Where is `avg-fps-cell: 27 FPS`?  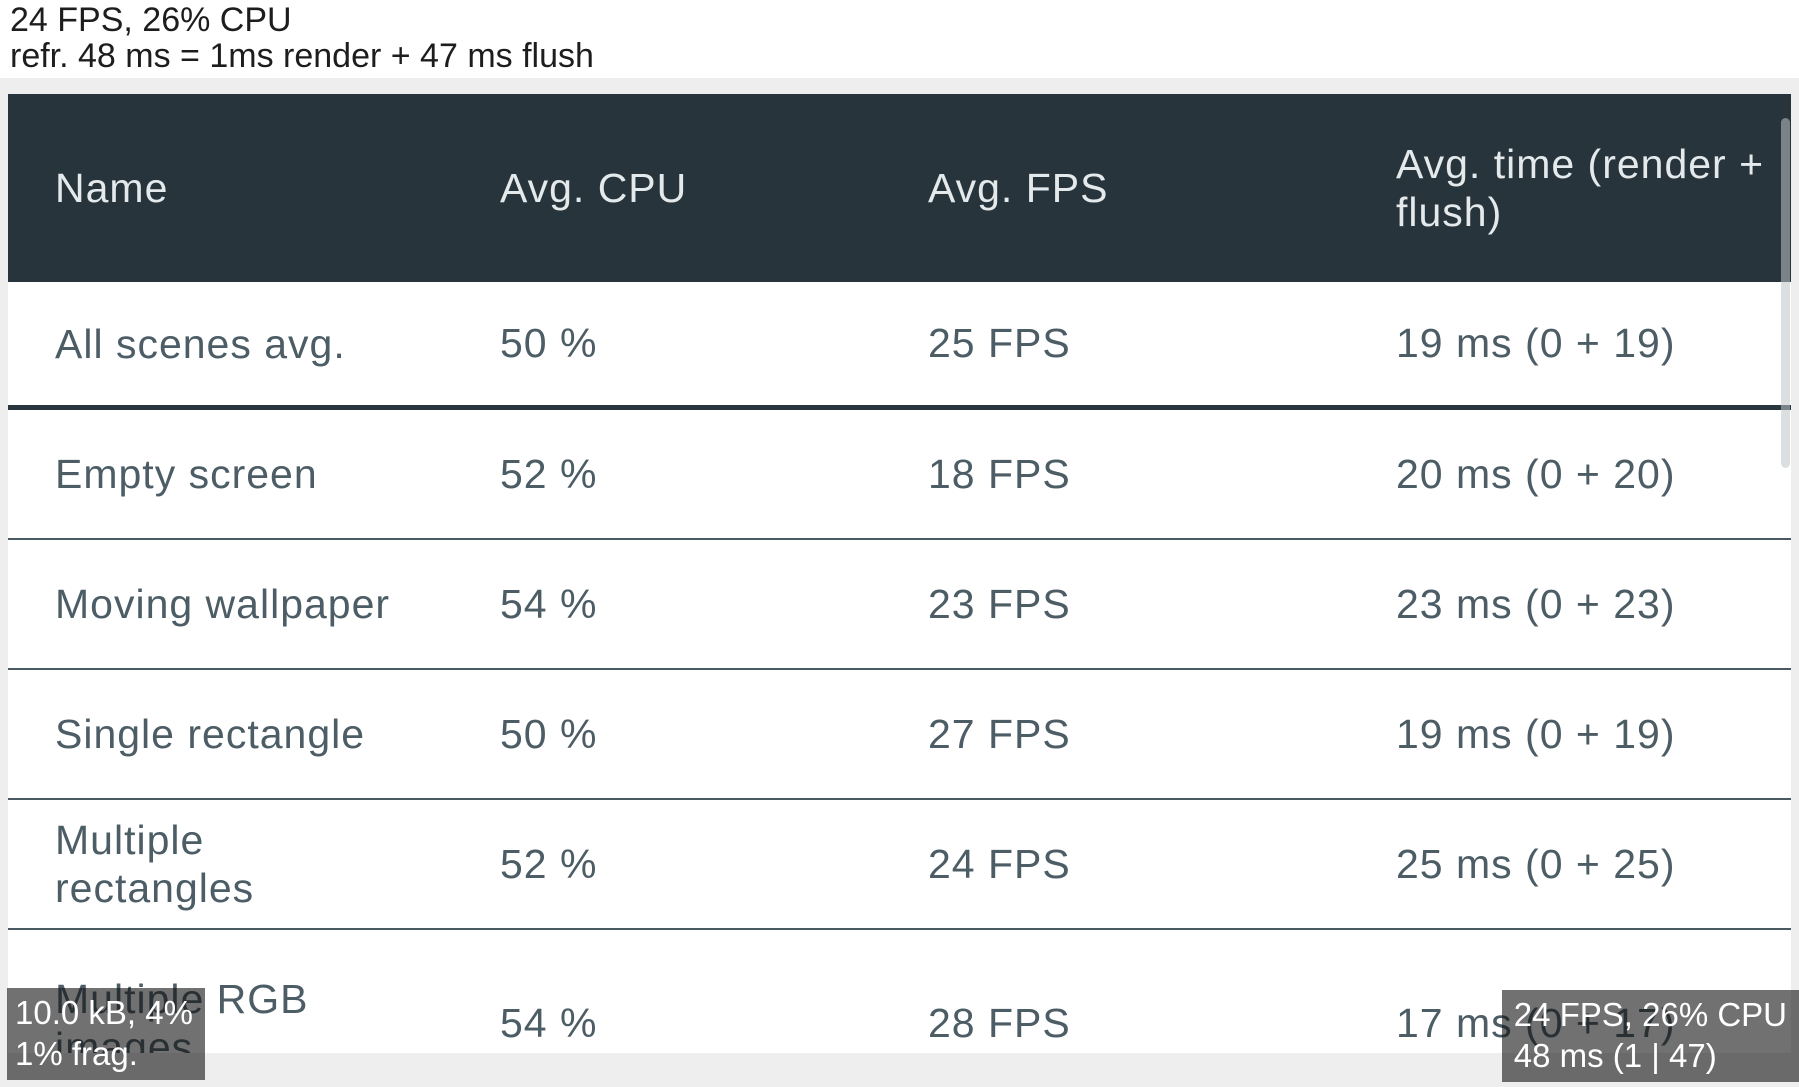 avg-fps-cell: 27 FPS is located at coordinates (999, 733).